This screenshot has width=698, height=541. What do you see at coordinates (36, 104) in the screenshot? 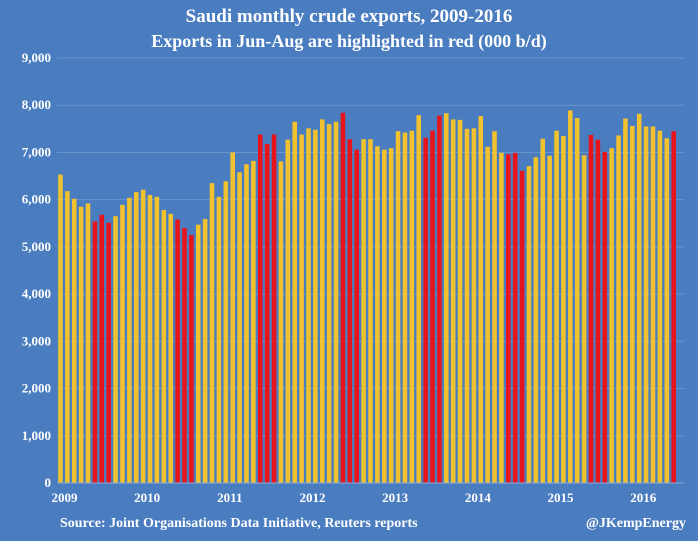
I see `y-tick-label: 8,000` at bounding box center [36, 104].